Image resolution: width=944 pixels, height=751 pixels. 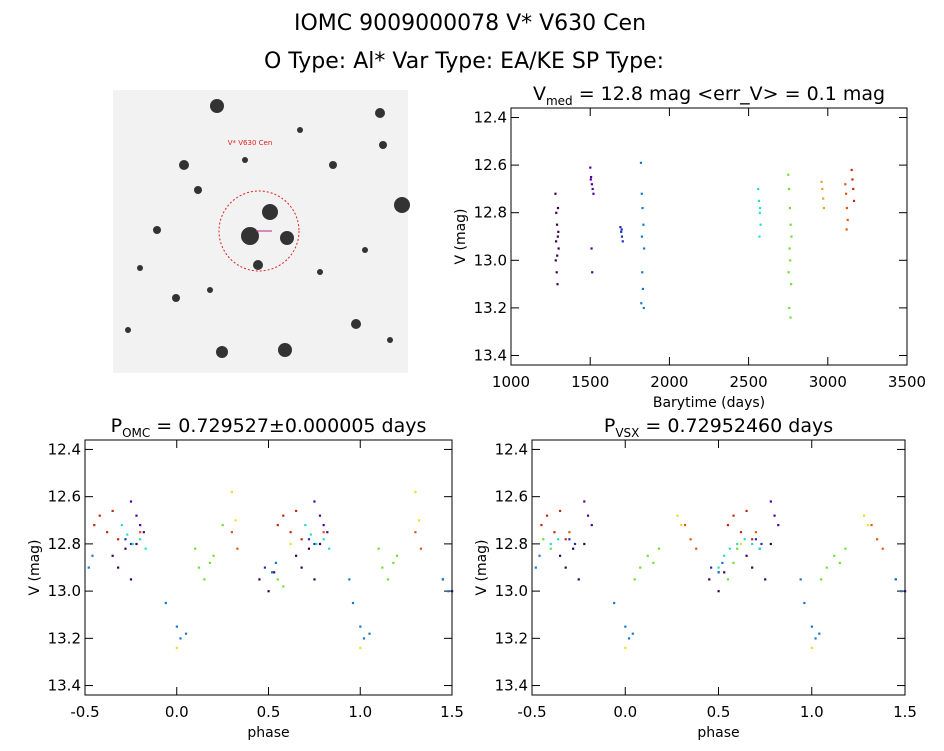 What do you see at coordinates (490, 165) in the screenshot?
I see `y-tick-label: 12.6` at bounding box center [490, 165].